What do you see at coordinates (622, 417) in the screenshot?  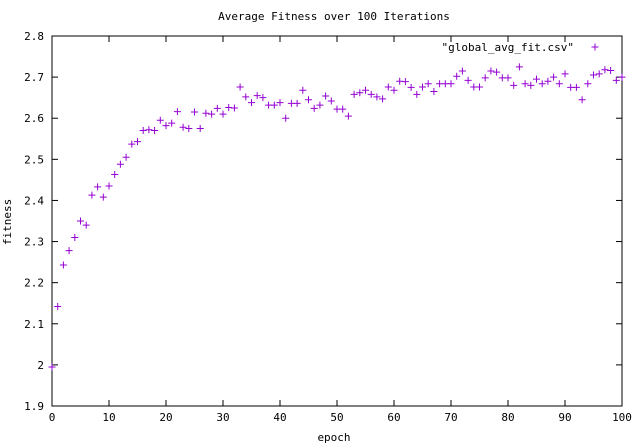 I see `x-tick-label: 100` at bounding box center [622, 417].